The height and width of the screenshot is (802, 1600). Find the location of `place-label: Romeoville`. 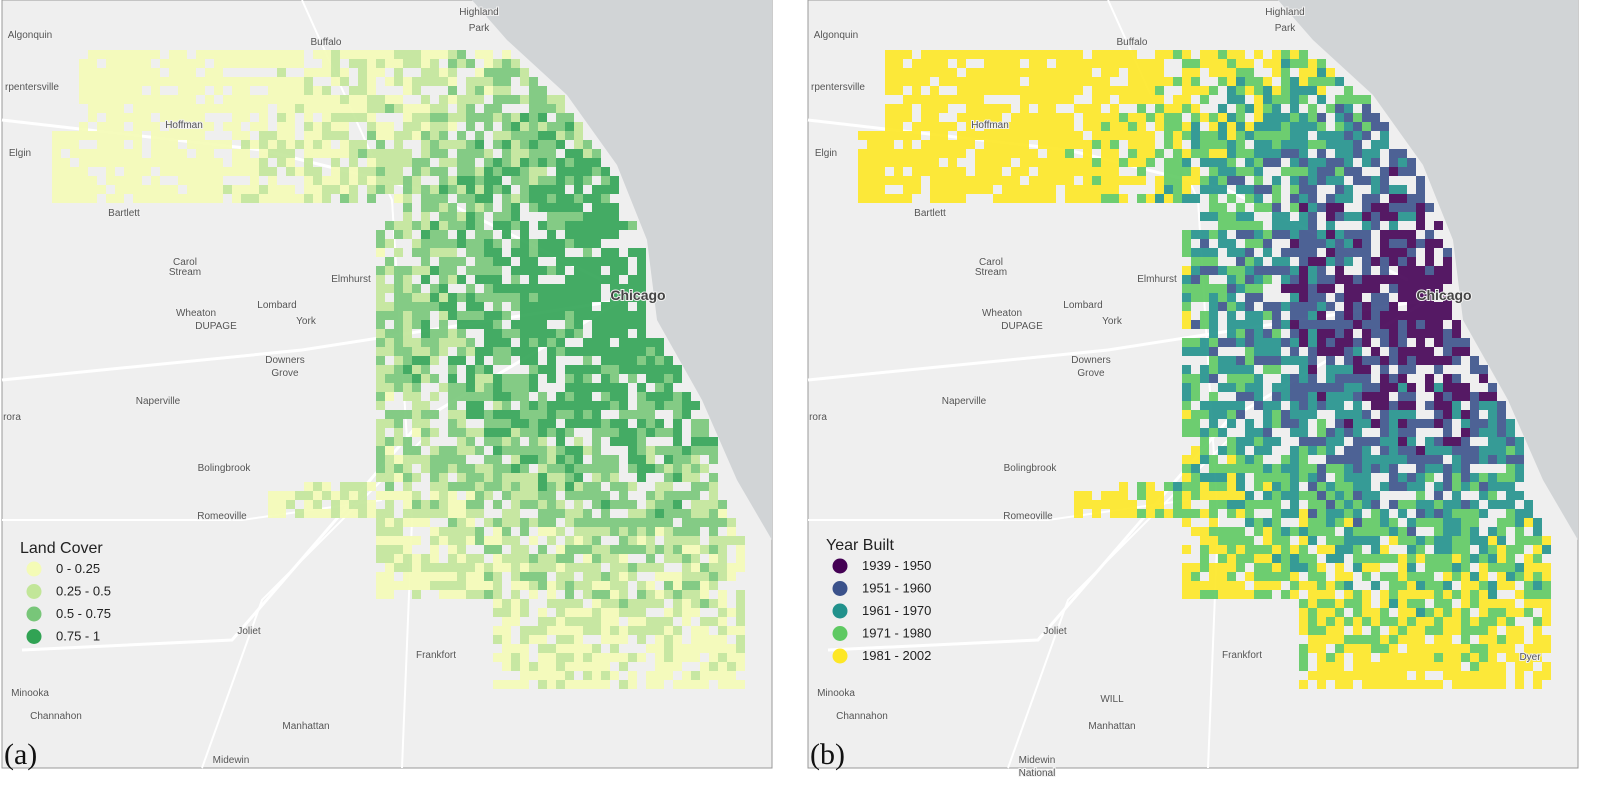

place-label: Romeoville is located at coordinates (222, 516).